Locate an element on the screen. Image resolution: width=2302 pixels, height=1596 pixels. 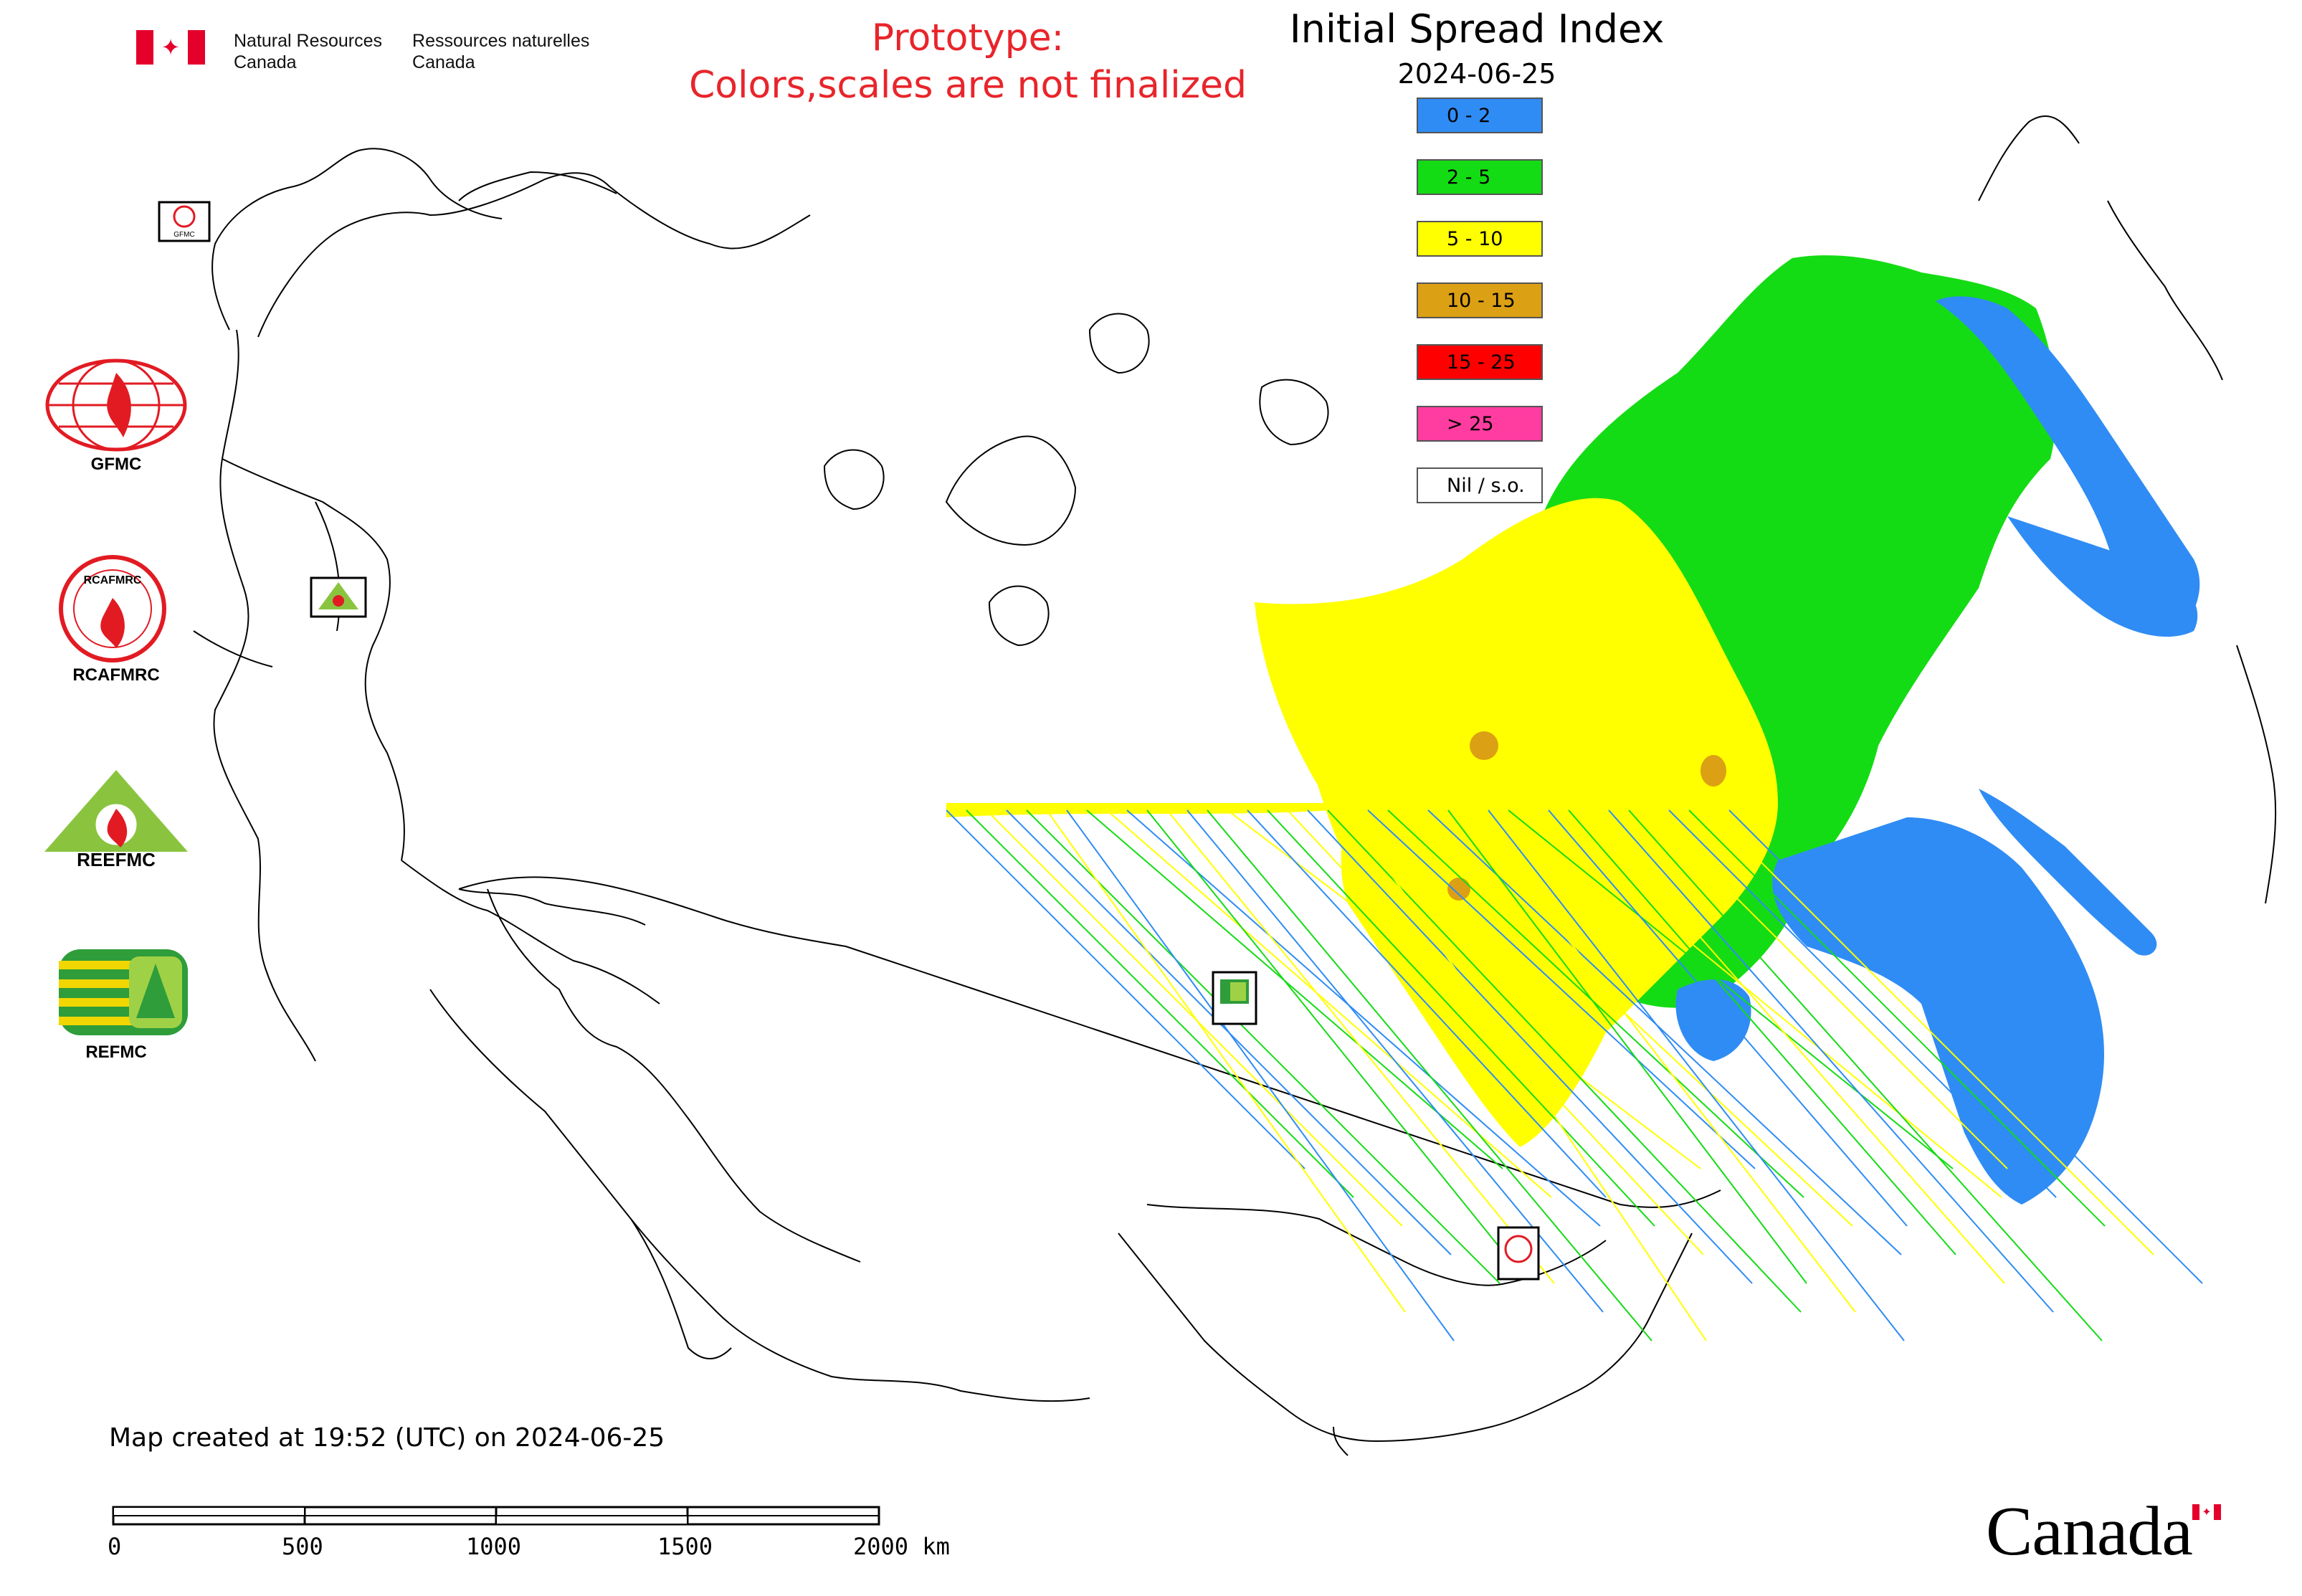
svg-text: RCAFMRC is located at coordinates (113, 580).